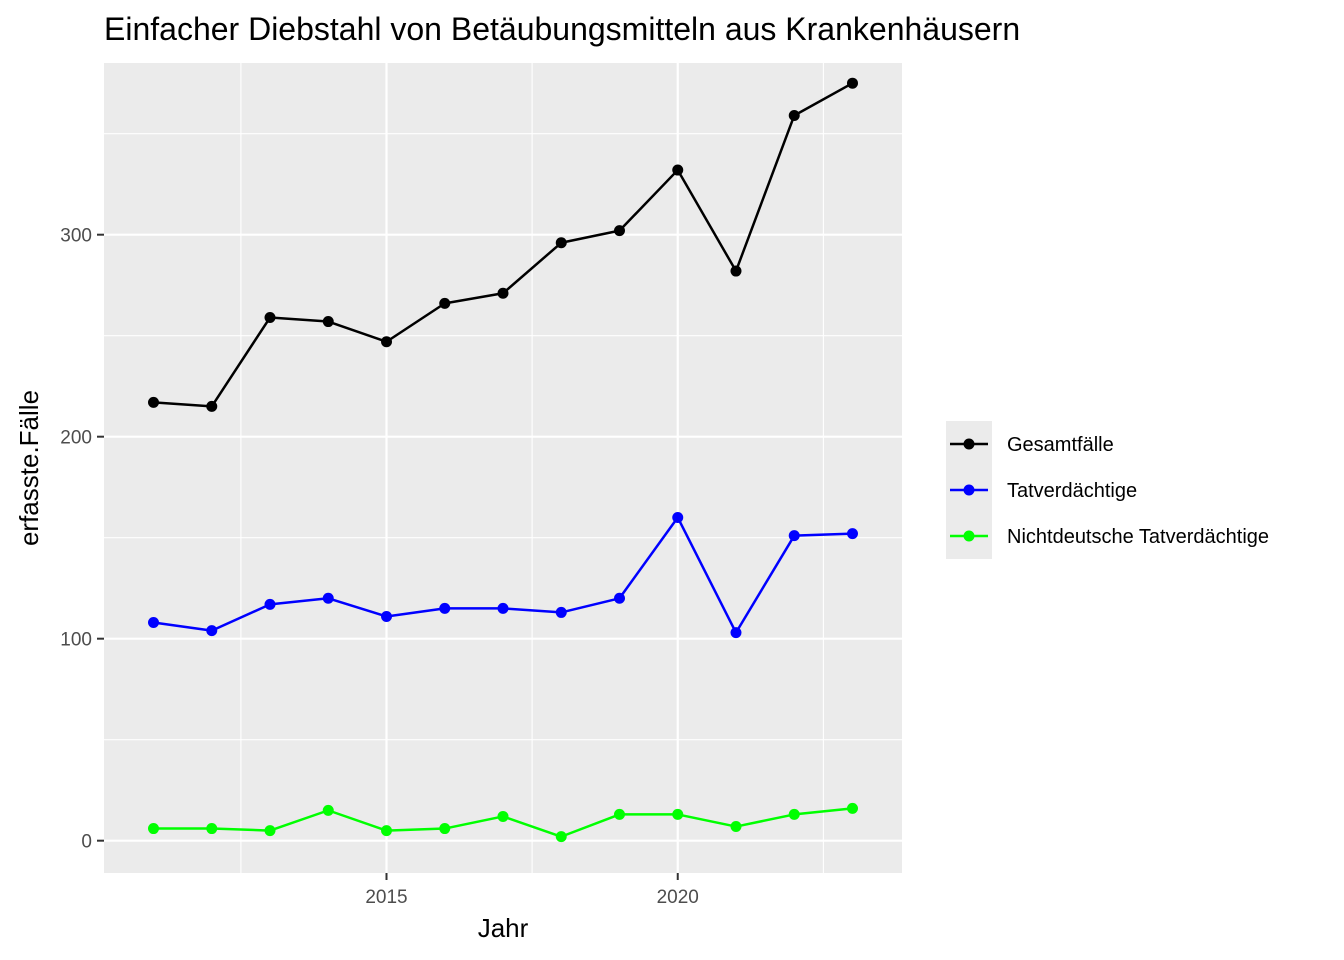 This screenshot has width=1344, height=960. Describe the element at coordinates (678, 897) in the screenshot. I see `x-tick-label: 2020` at that location.